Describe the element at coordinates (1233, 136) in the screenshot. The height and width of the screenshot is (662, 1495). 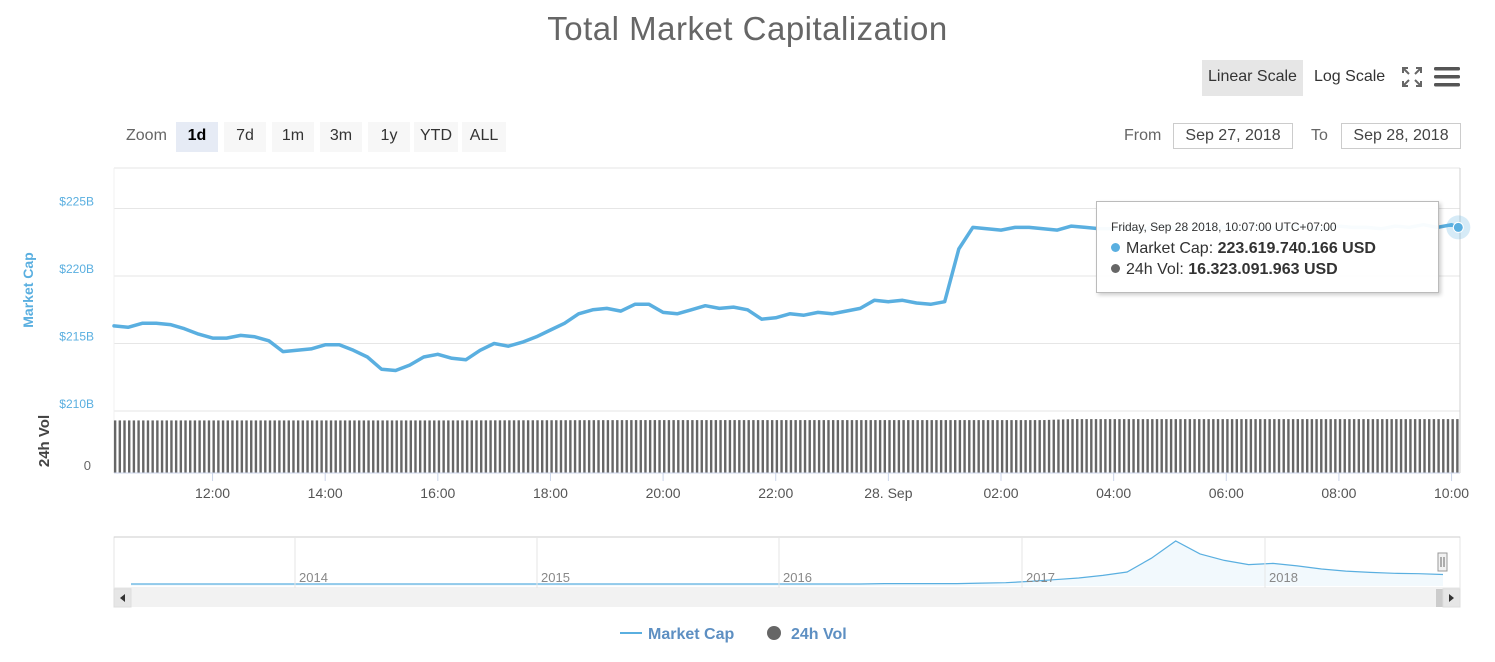
I see `from-date-input` at that location.